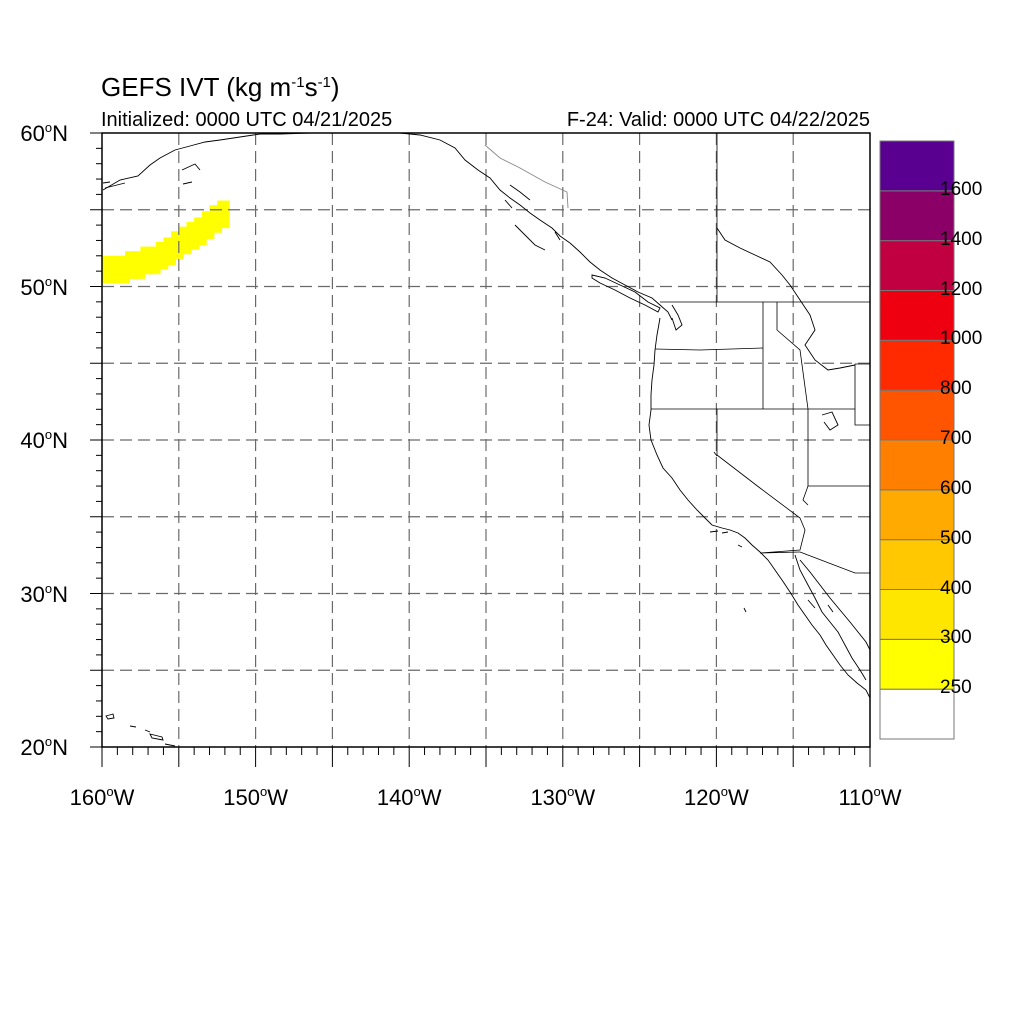 This screenshot has width=1024, height=1024. I want to click on bc-coastline, so click(621, 281).